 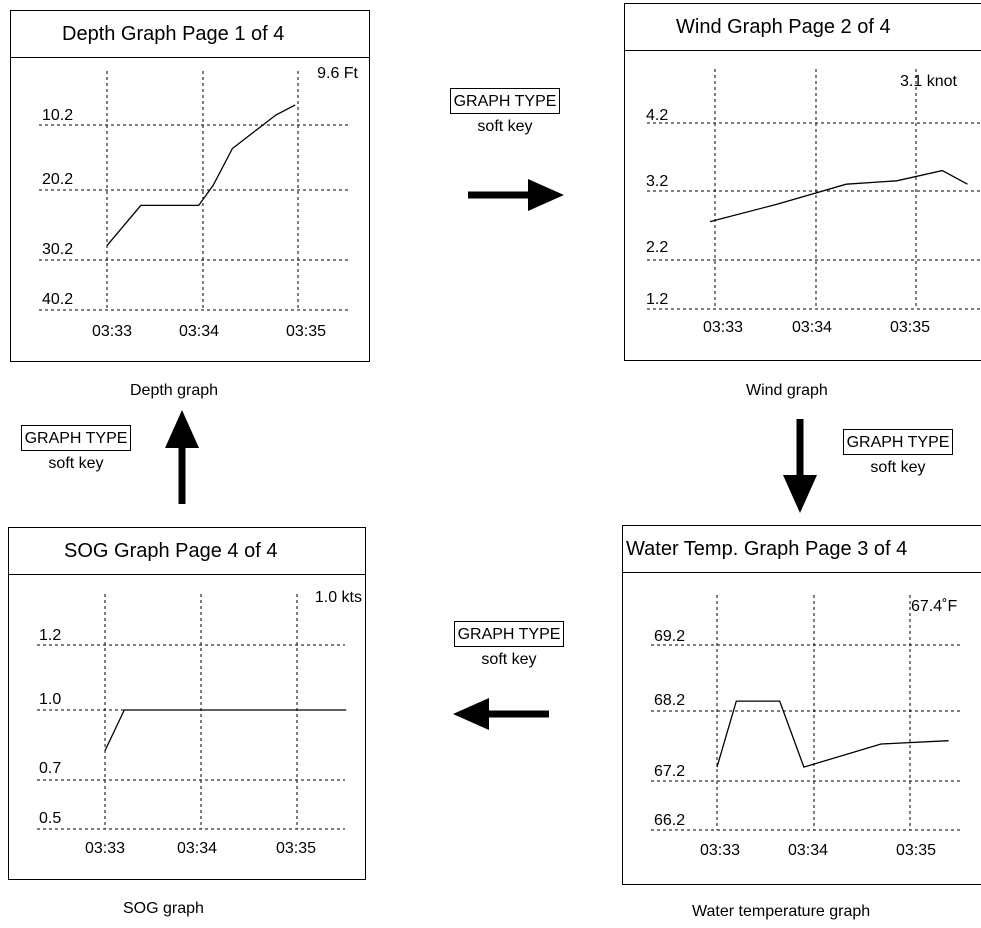 What do you see at coordinates (338, 597) in the screenshot?
I see `value-readout: 1.0 kts` at bounding box center [338, 597].